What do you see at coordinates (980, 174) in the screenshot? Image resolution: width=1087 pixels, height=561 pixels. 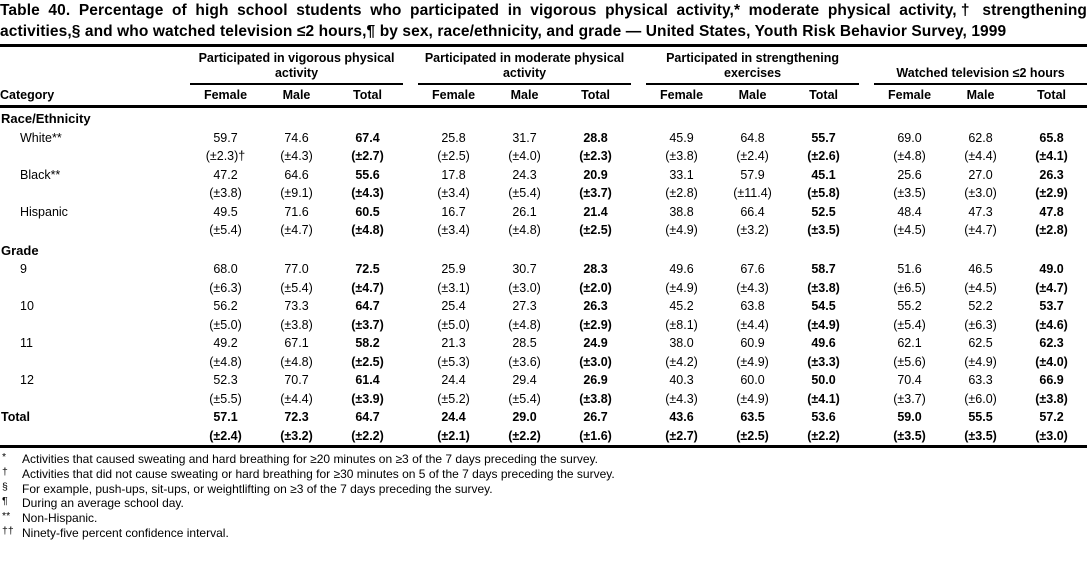 I see `value-cell: 27.0` at bounding box center [980, 174].